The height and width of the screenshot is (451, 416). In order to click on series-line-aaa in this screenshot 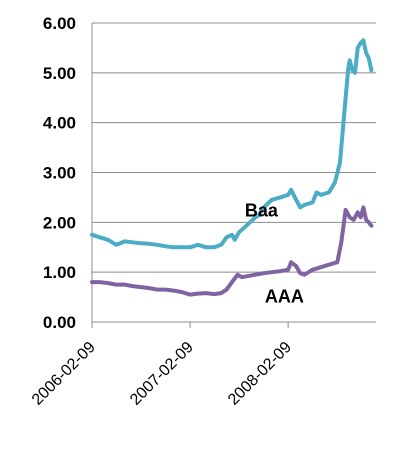, I will do `click(232, 251)`.